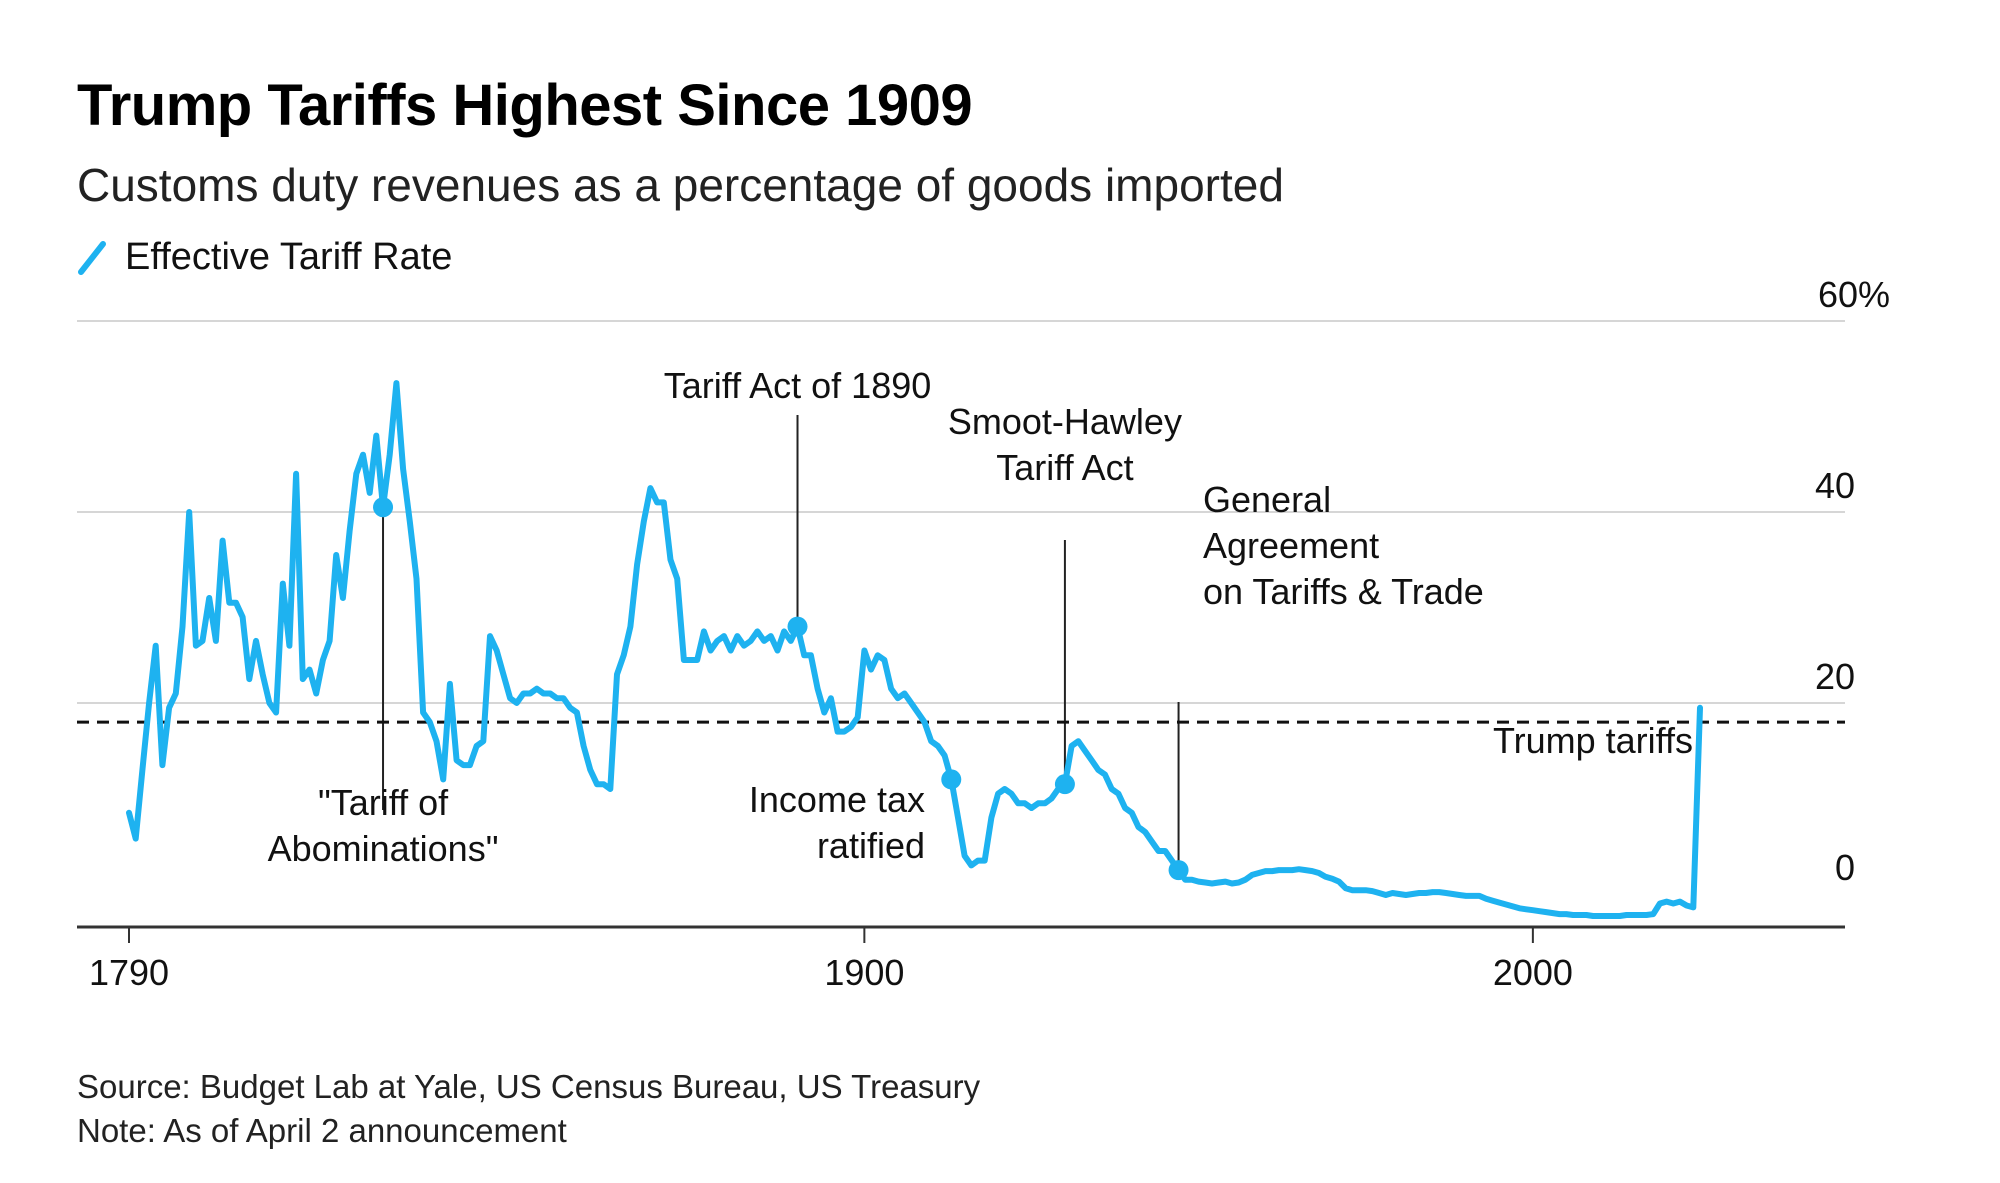 This screenshot has height=1183, width=2000. I want to click on legend: Effective Tariff Rate, so click(264, 257).